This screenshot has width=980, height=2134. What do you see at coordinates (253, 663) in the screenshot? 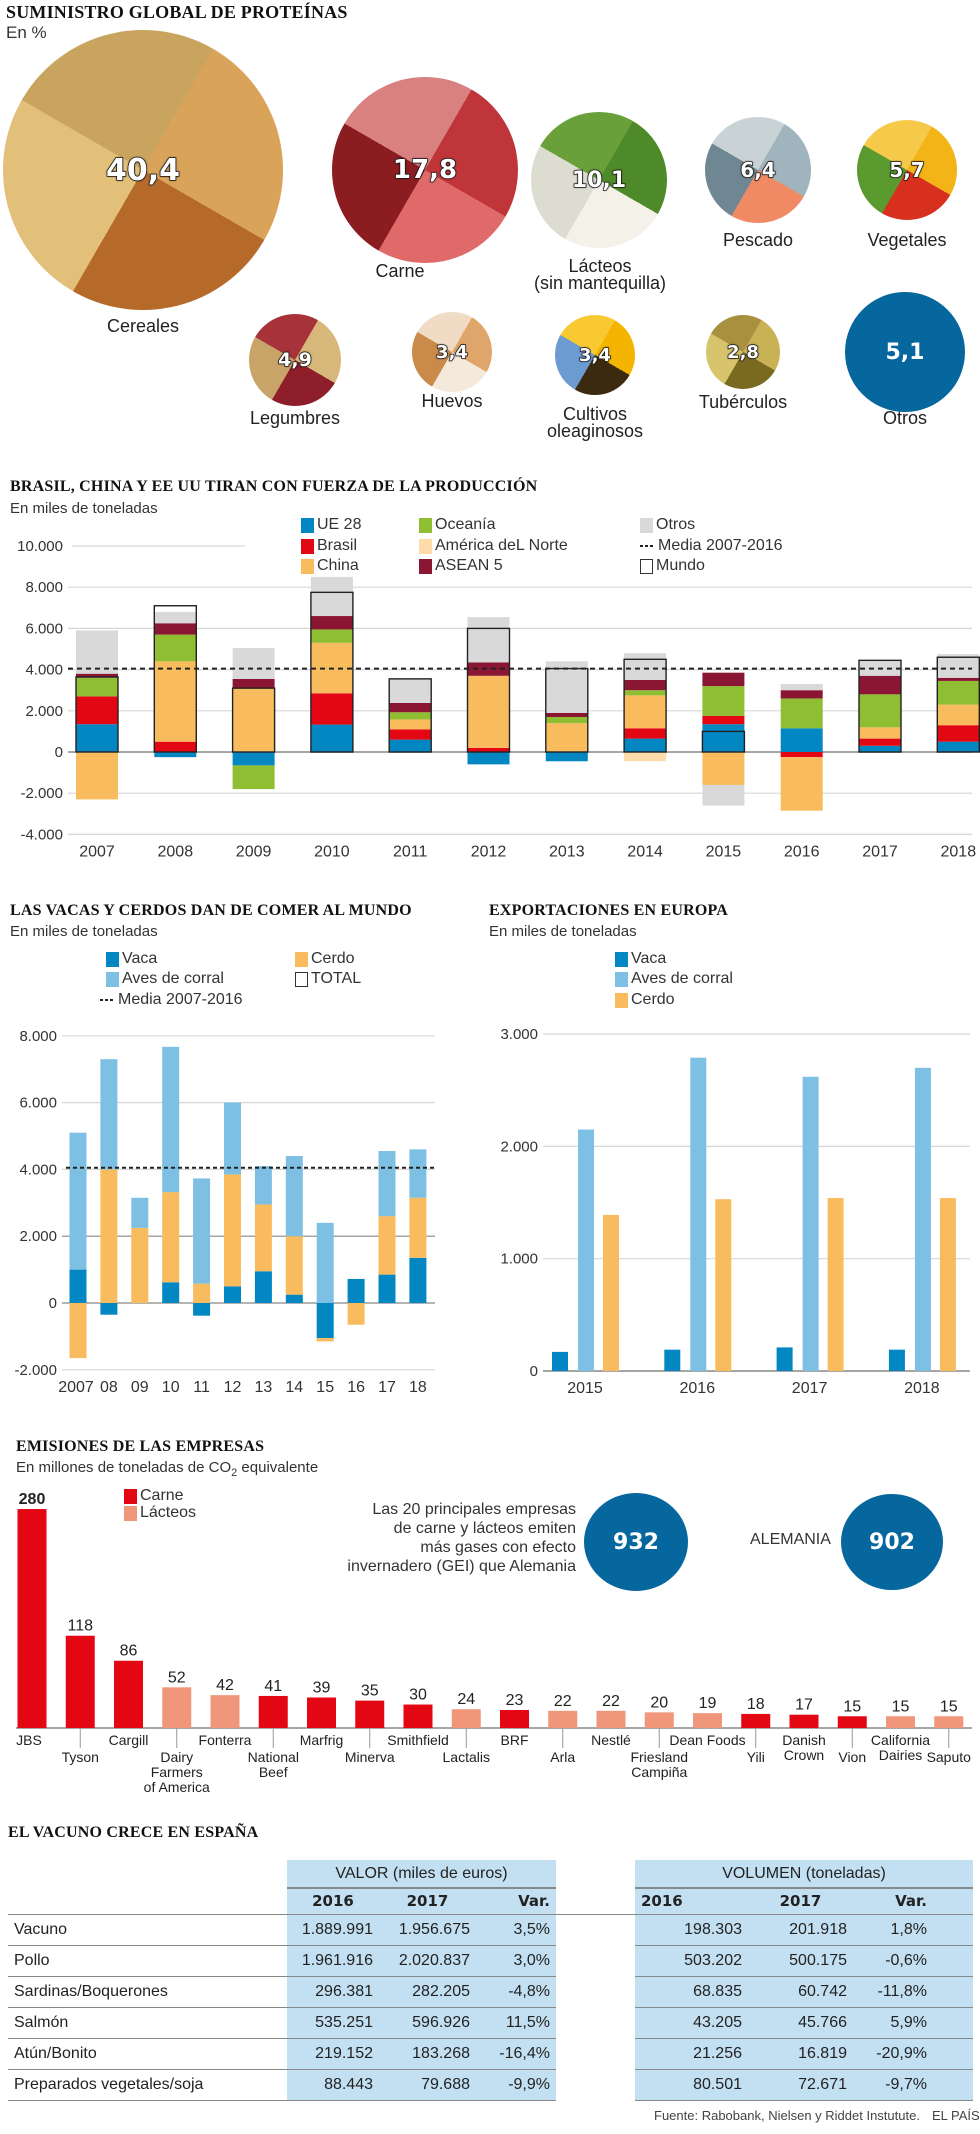
I see `bar-segment-otros-2009` at bounding box center [253, 663].